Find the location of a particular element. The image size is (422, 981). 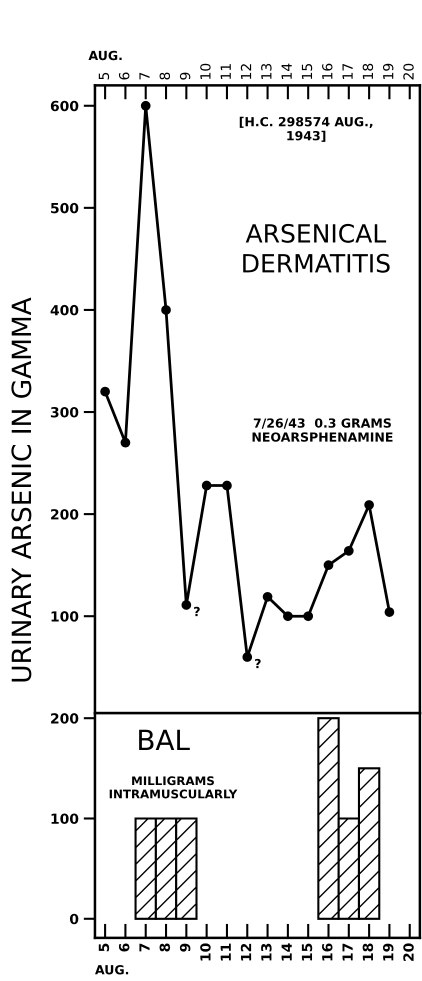

text: ARSENICAL DERMATITIS is located at coordinates (316, 248).